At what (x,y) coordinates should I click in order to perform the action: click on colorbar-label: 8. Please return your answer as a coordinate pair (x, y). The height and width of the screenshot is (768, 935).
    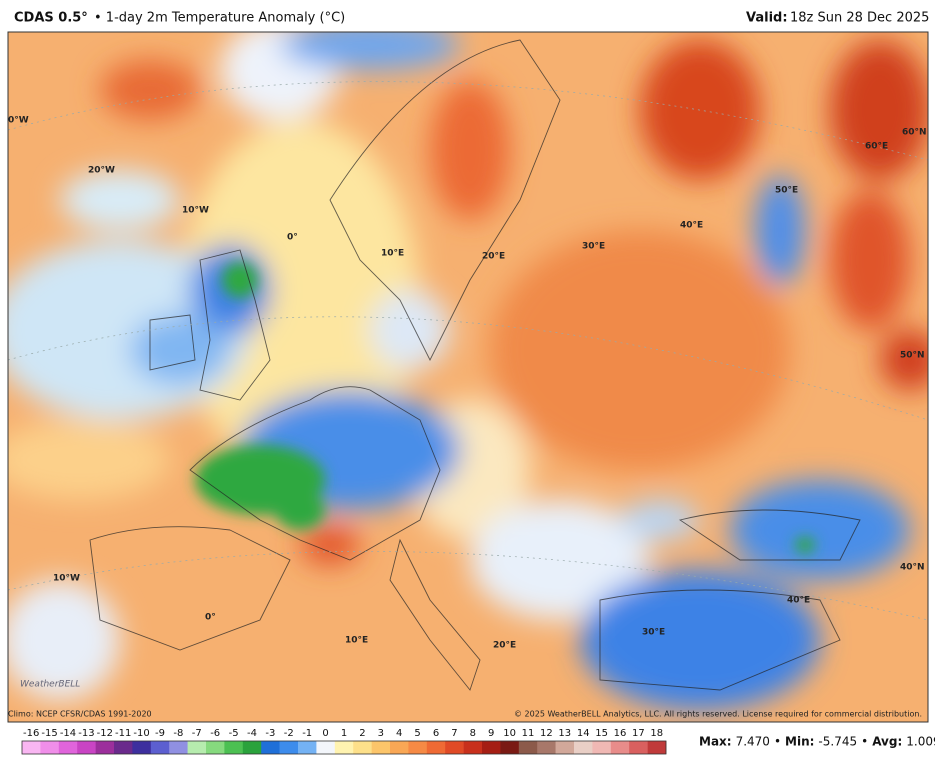
    Looking at the image, I should click on (473, 733).